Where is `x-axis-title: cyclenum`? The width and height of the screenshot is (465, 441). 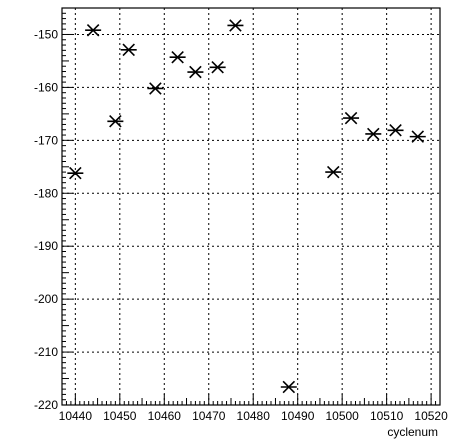 x-axis-title: cyclenum is located at coordinates (412, 432).